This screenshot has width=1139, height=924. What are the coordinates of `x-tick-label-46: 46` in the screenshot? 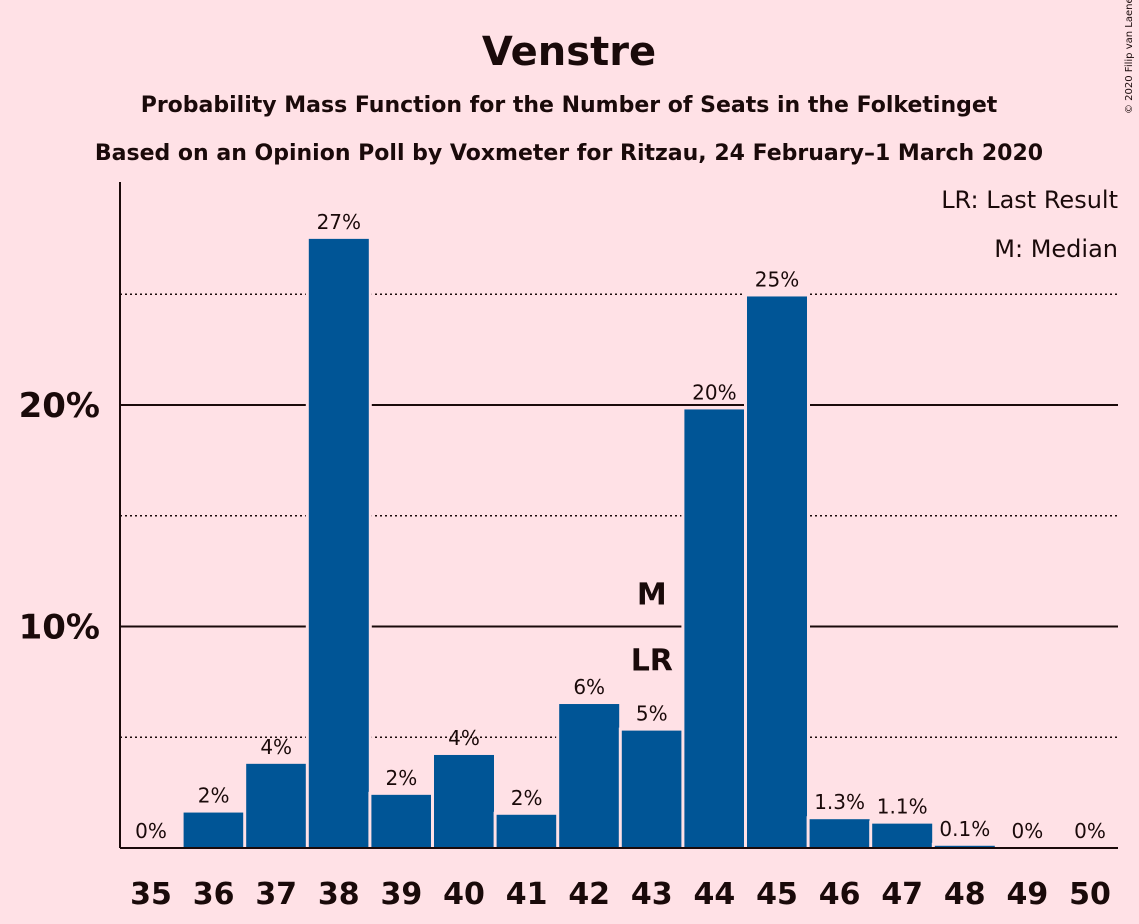 It's located at (840, 894).